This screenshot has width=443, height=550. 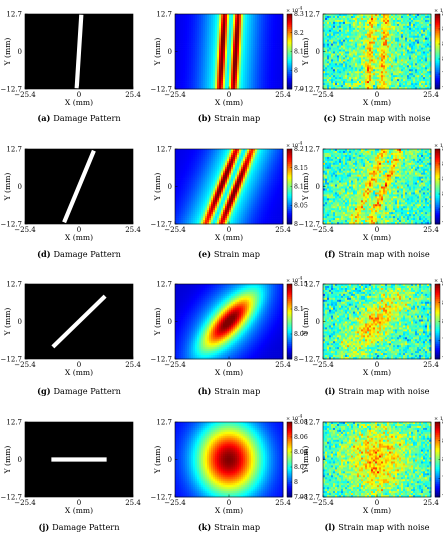 I want to click on caption-letter: (f), so click(x=331, y=254).